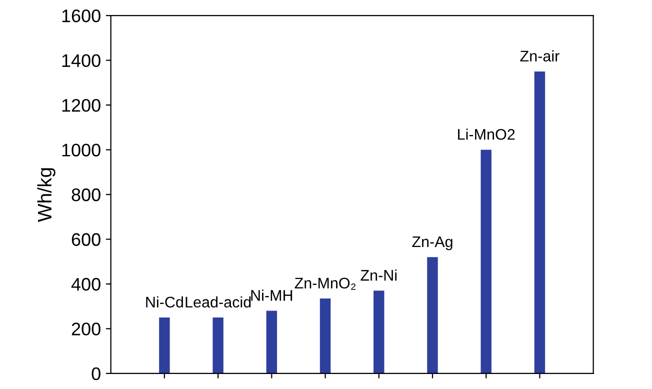  Describe the element at coordinates (81, 150) in the screenshot. I see `y-tick-label: 1000` at that location.